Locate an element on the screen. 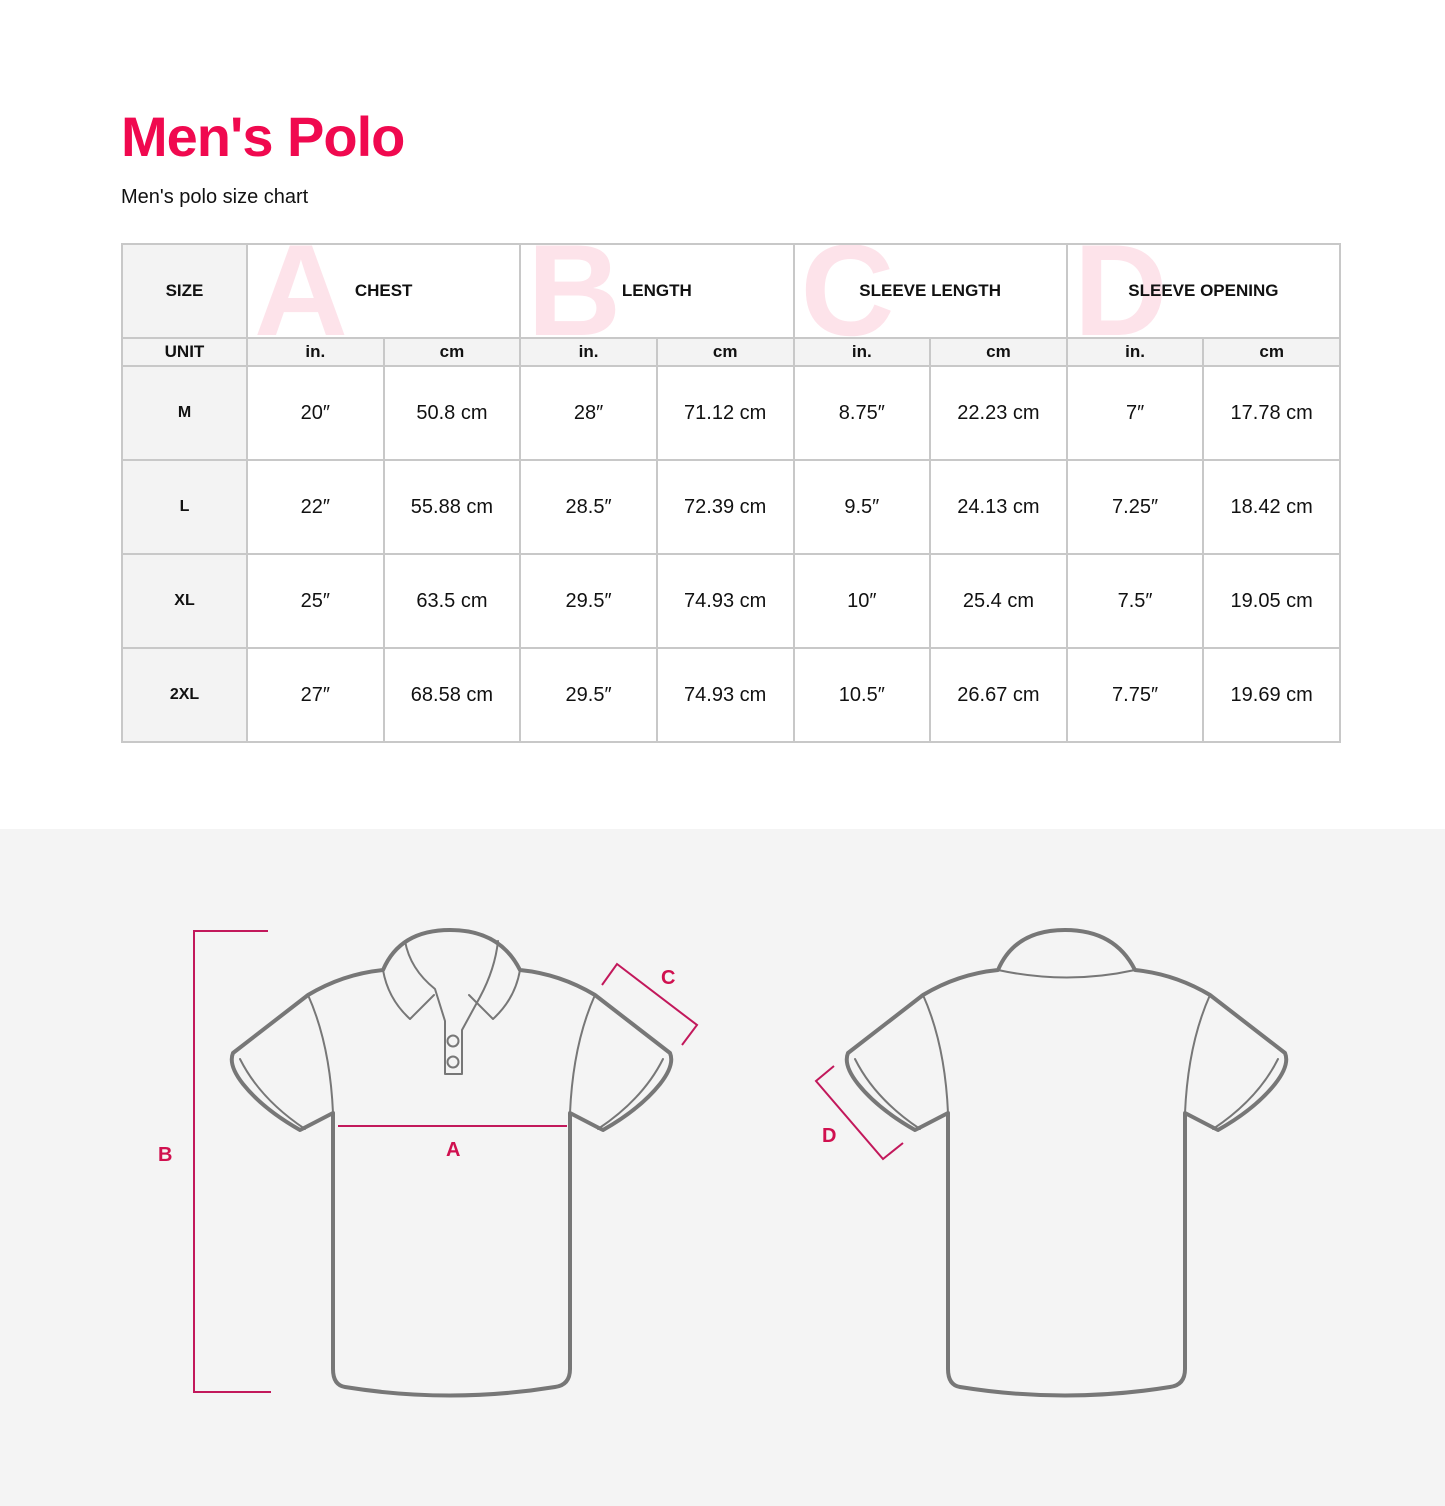 This screenshot has height=1506, width=1445. measurement-cell: 17.78 cm is located at coordinates (1271, 413).